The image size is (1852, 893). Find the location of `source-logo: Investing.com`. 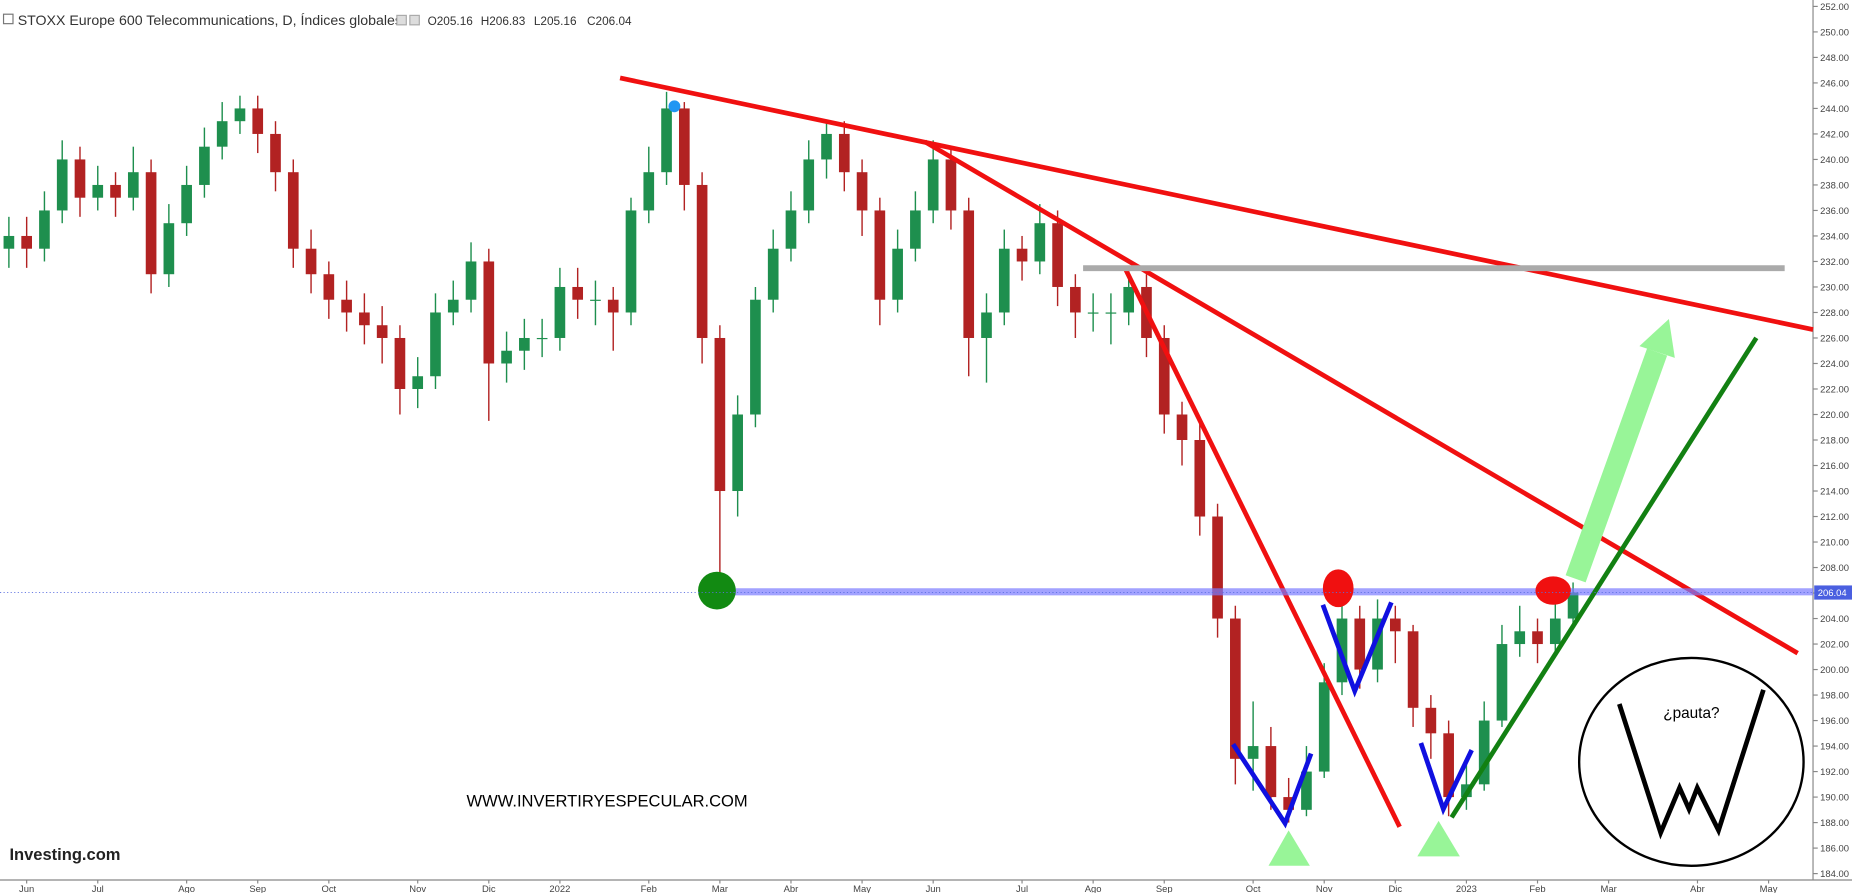

source-logo: Investing.com is located at coordinates (64, 854).